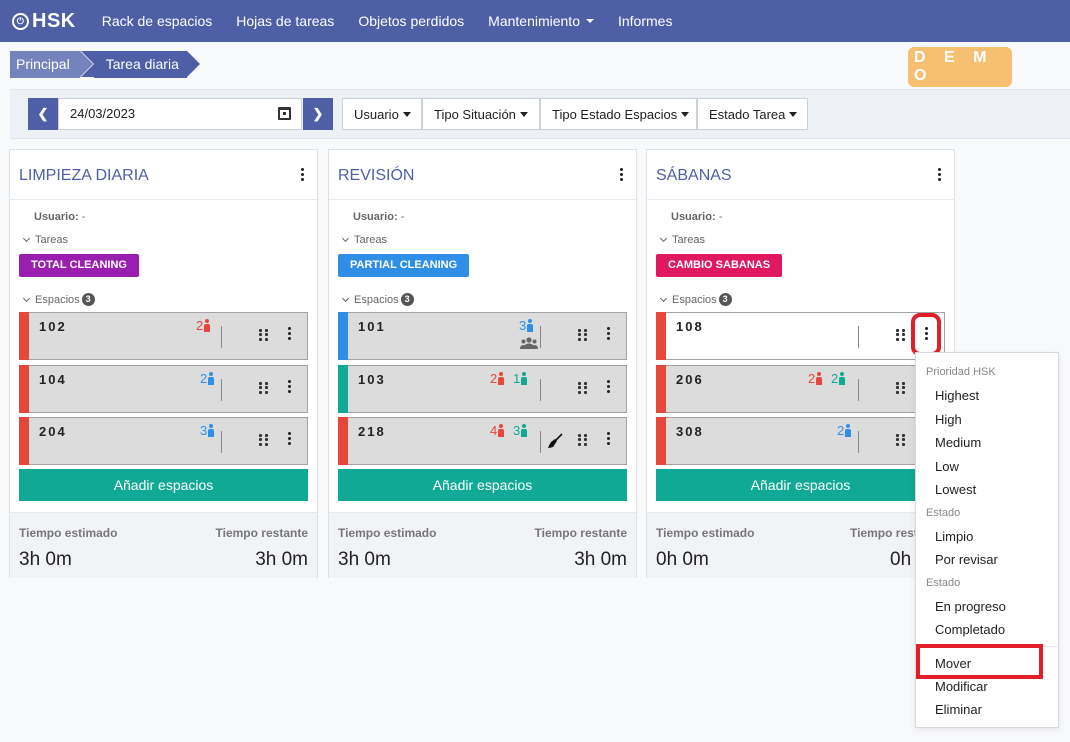 The image size is (1070, 742). Describe the element at coordinates (800, 336) in the screenshot. I see `room-card: 108` at that location.